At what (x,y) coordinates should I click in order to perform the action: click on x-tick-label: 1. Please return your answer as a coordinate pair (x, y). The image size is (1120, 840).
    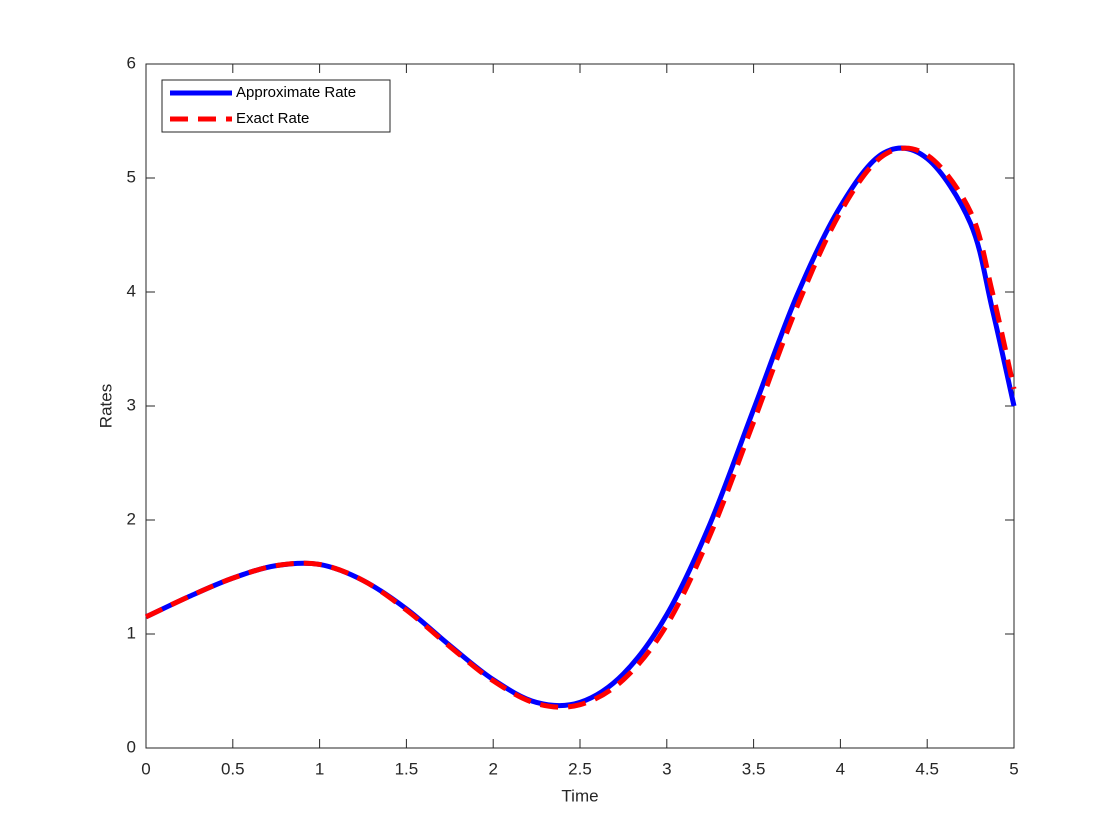
    Looking at the image, I should click on (319, 768).